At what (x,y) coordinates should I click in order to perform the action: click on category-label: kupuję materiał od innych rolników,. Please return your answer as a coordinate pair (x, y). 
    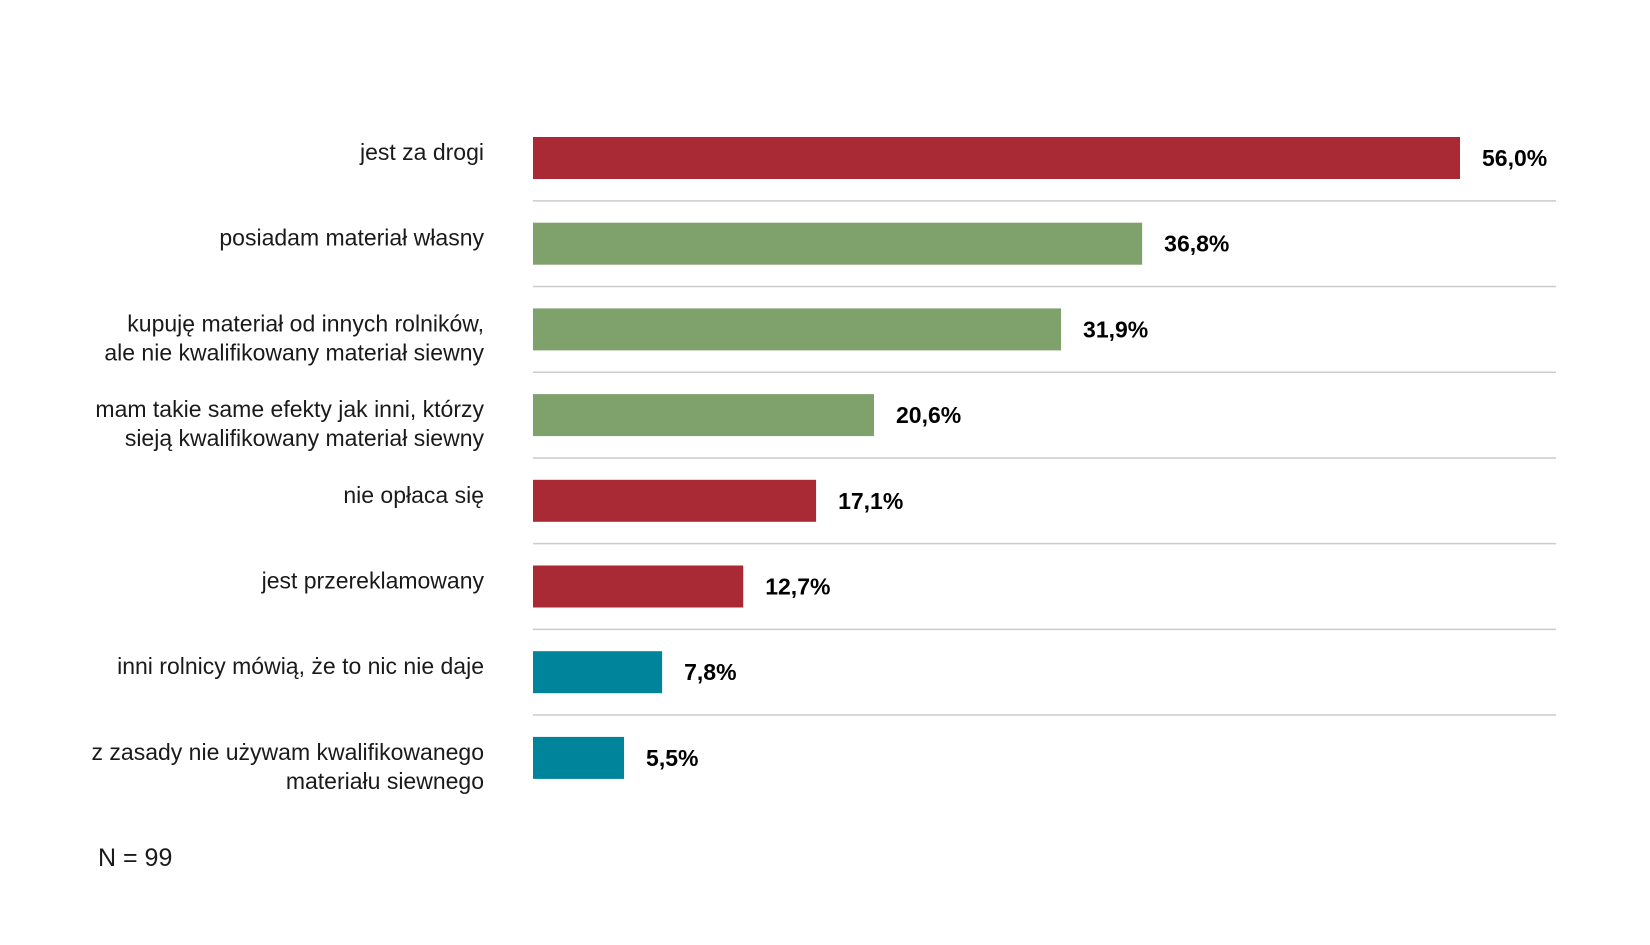
    Looking at the image, I should click on (305, 323).